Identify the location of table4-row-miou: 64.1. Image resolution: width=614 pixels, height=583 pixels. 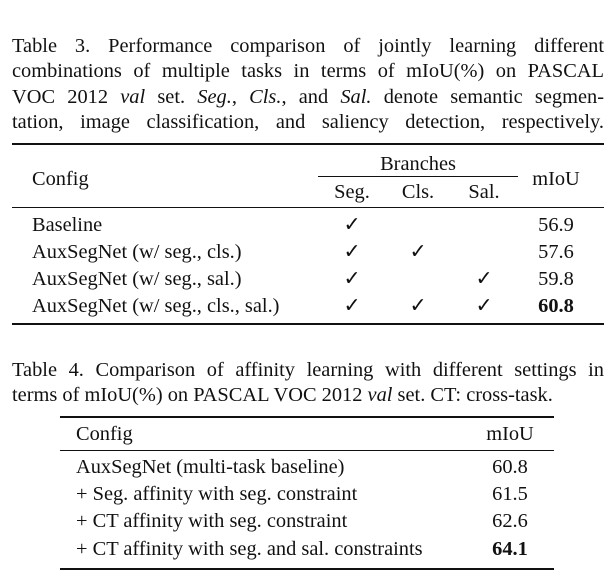
(510, 549).